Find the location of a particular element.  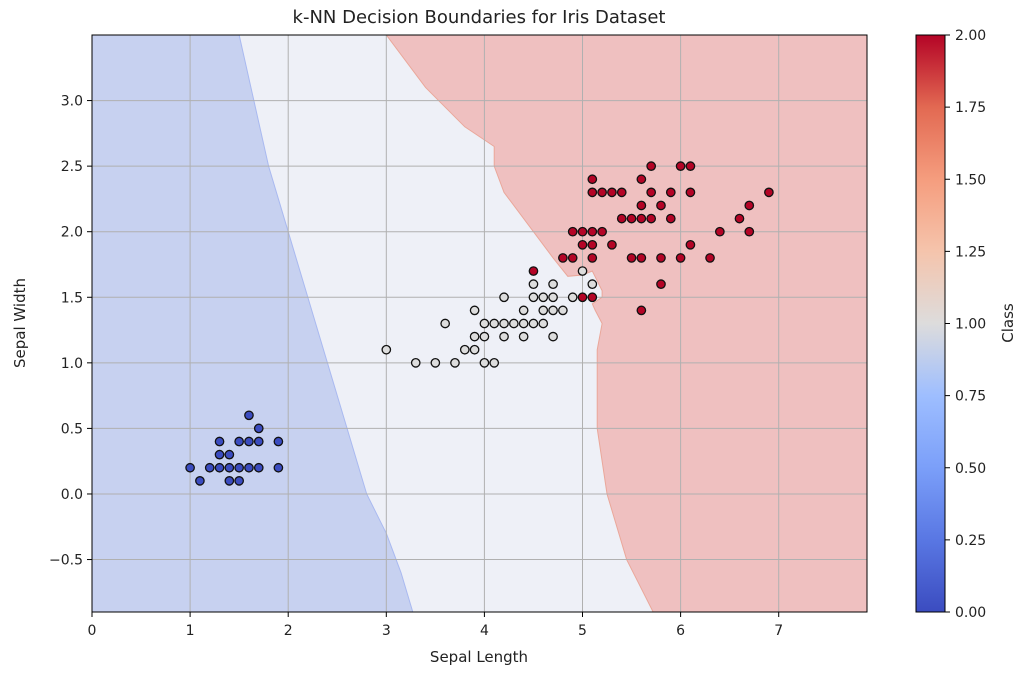

y-tick-label: 2.5 is located at coordinates (72, 167).